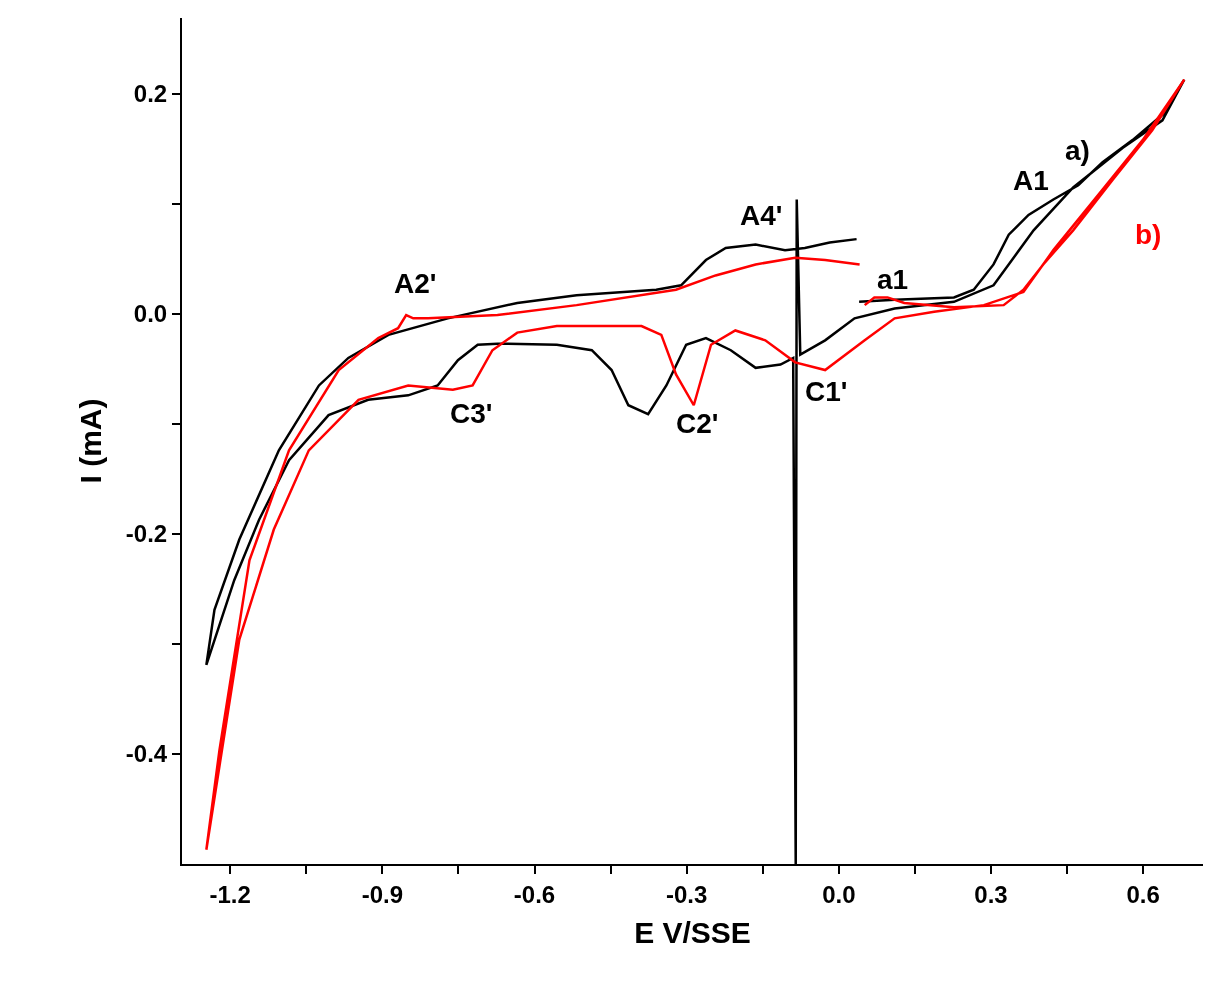  What do you see at coordinates (1143, 894) in the screenshot?
I see `x-tick-label: 0.6` at bounding box center [1143, 894].